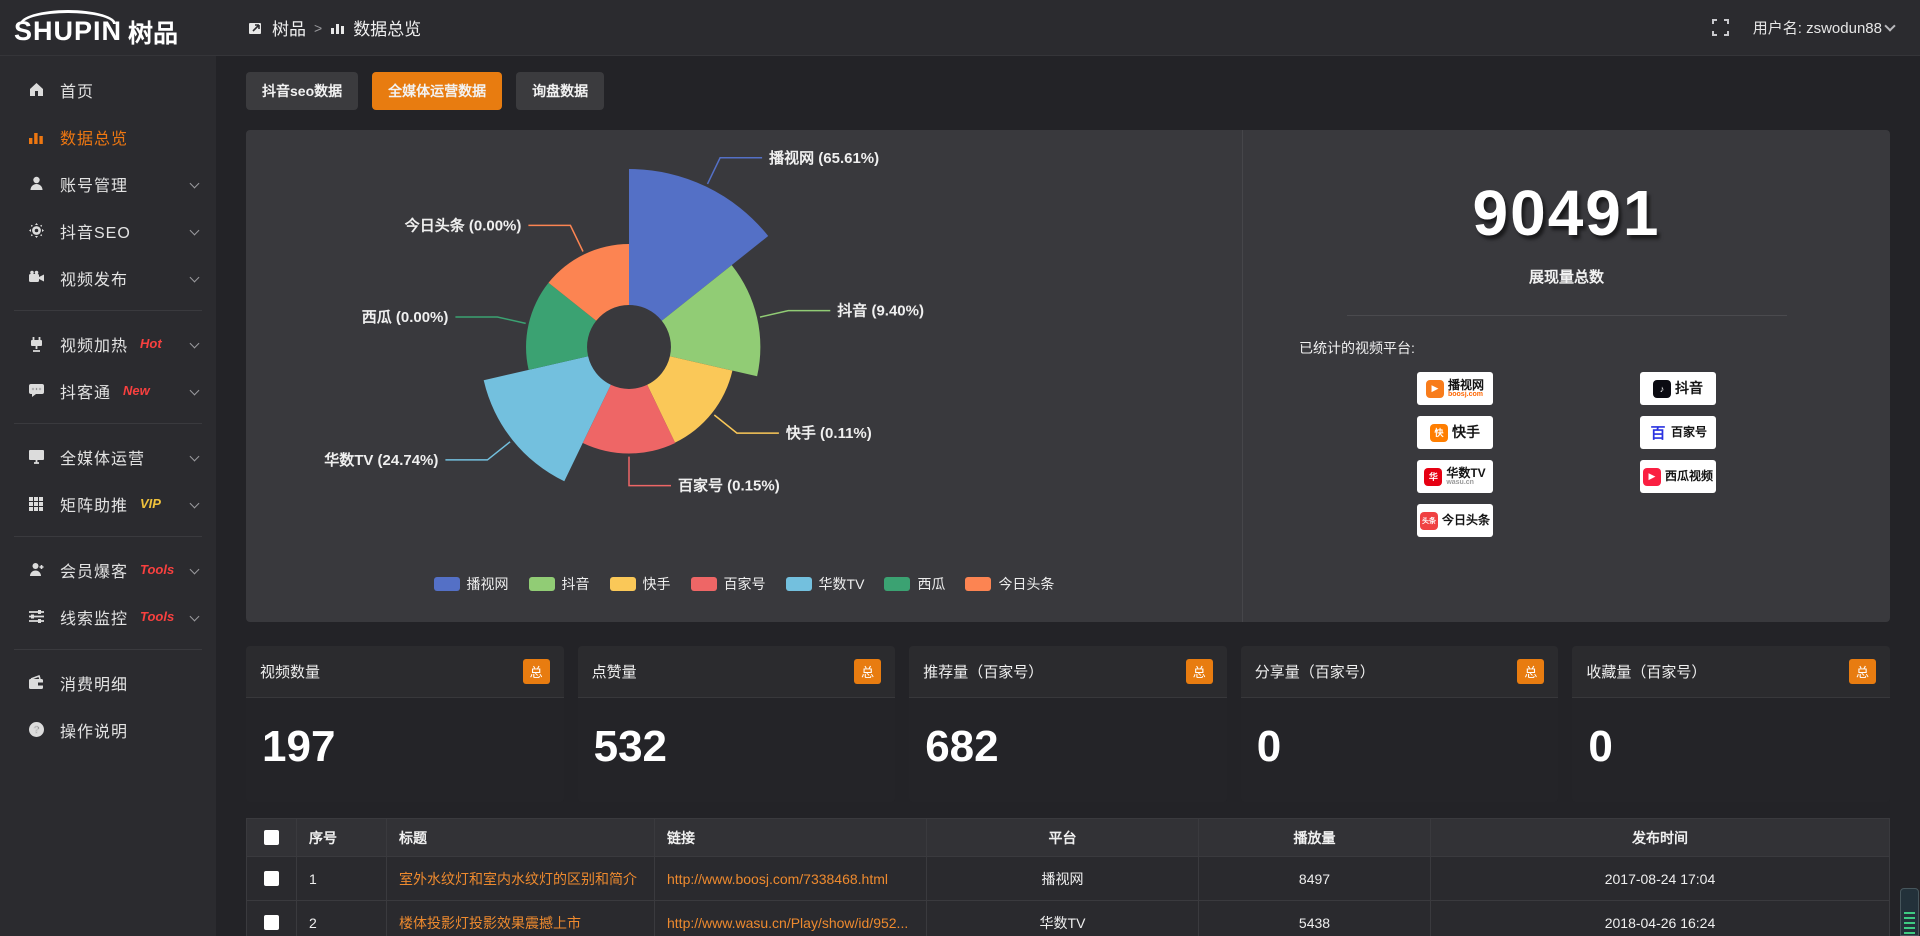 This screenshot has width=1920, height=936. I want to click on platform-badge-boosj: ▶ 播视网 boosj.com, so click(1455, 388).